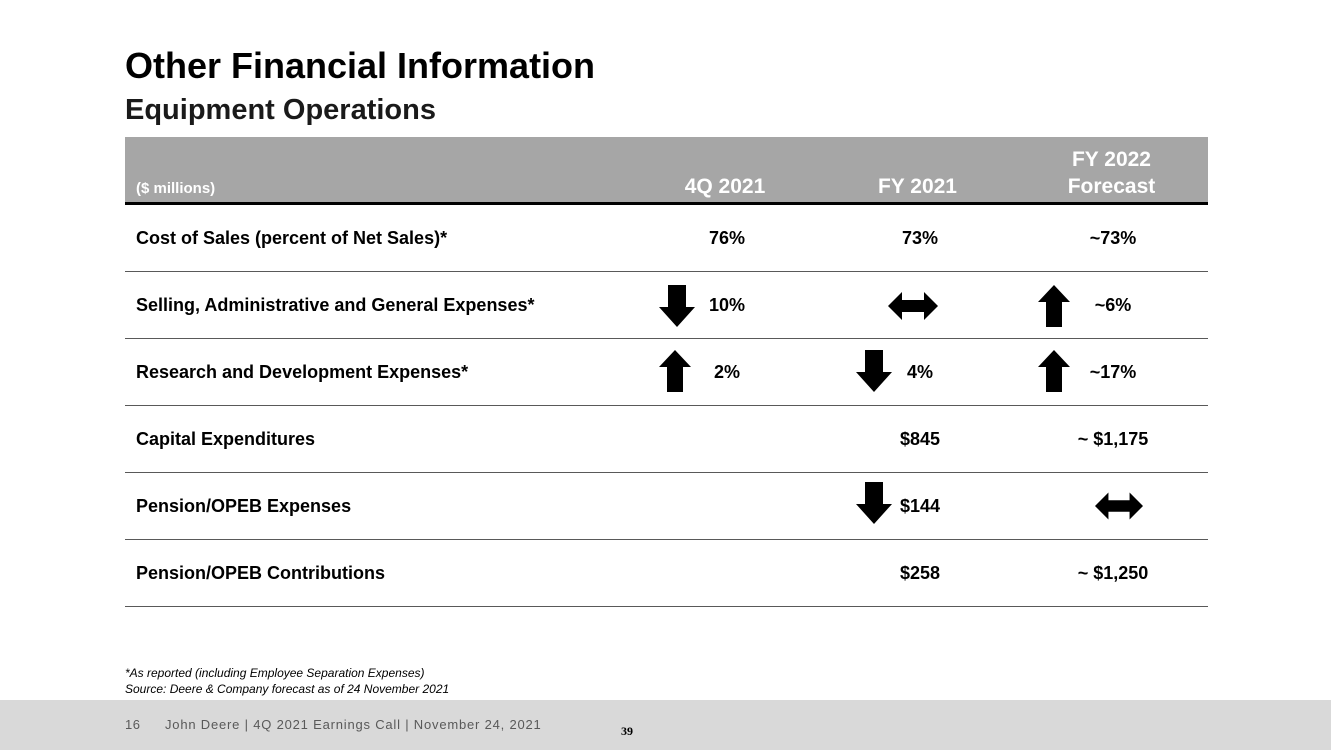 The height and width of the screenshot is (750, 1331). I want to click on value-fy-2022-forecast: ~73%, so click(1113, 238).